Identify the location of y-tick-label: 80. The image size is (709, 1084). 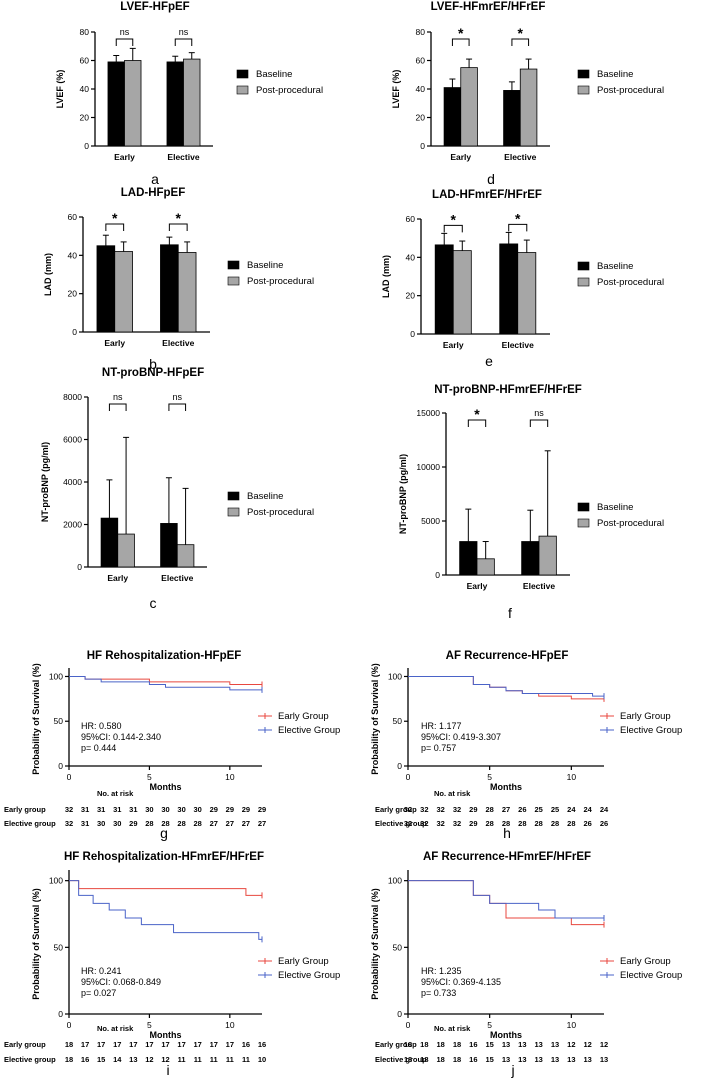
(421, 32).